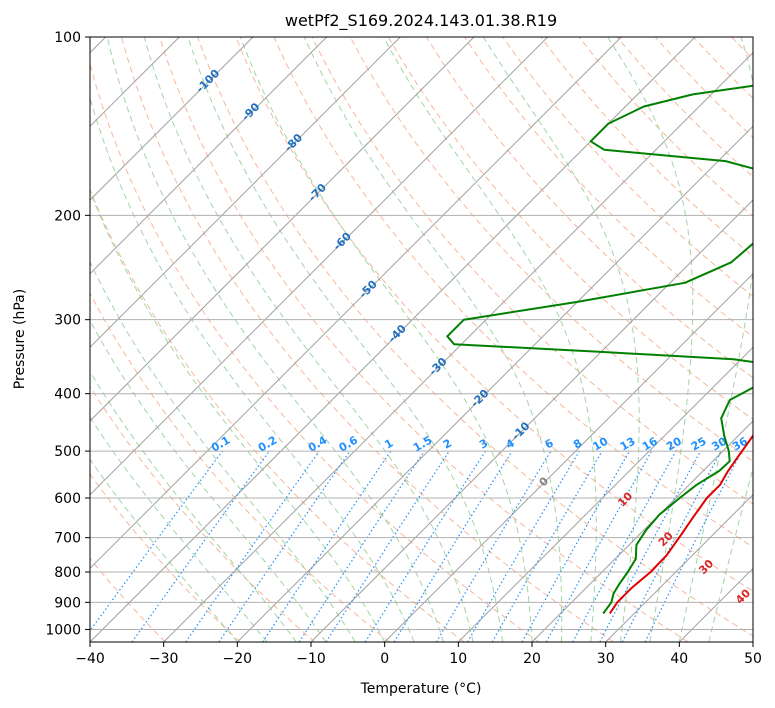 Image resolution: width=775 pixels, height=708 pixels. What do you see at coordinates (317, 192) in the screenshot?
I see `isotherm-label: -70` at bounding box center [317, 192].